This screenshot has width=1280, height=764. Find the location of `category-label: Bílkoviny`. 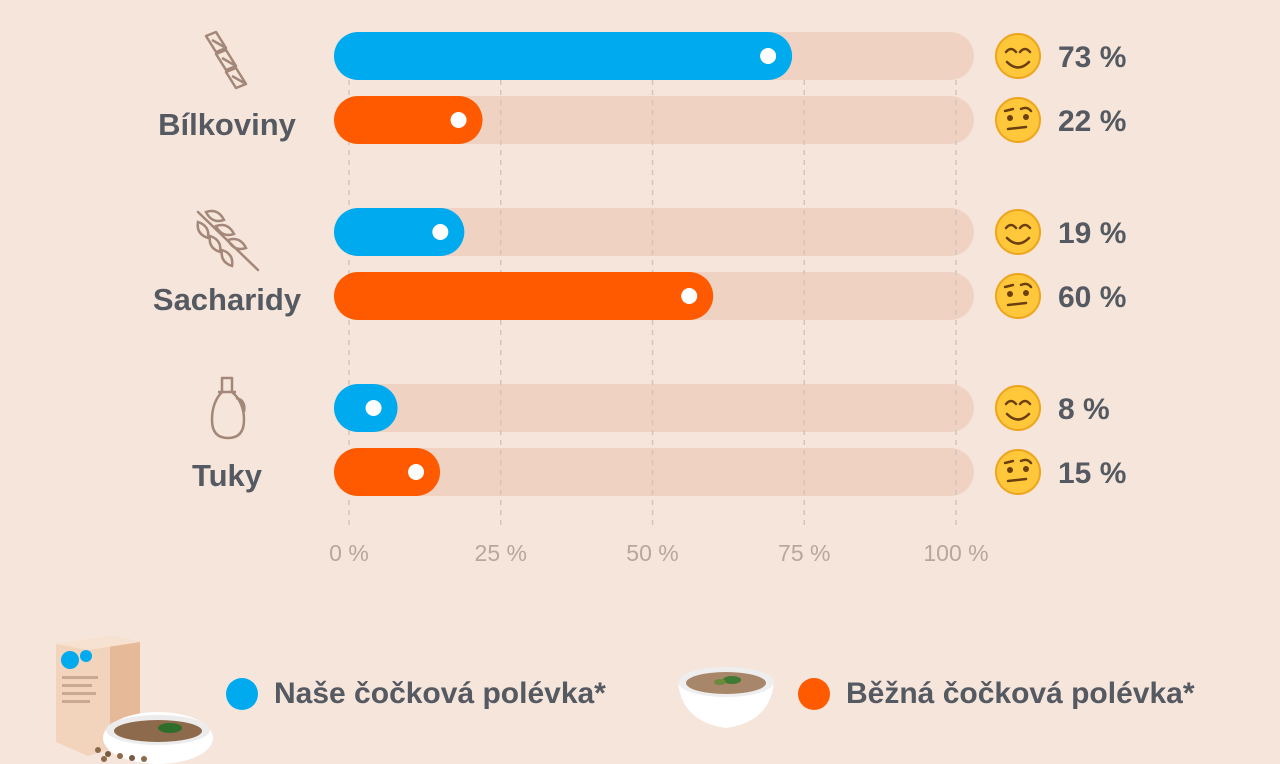

category-label: Bílkoviny is located at coordinates (227, 124).